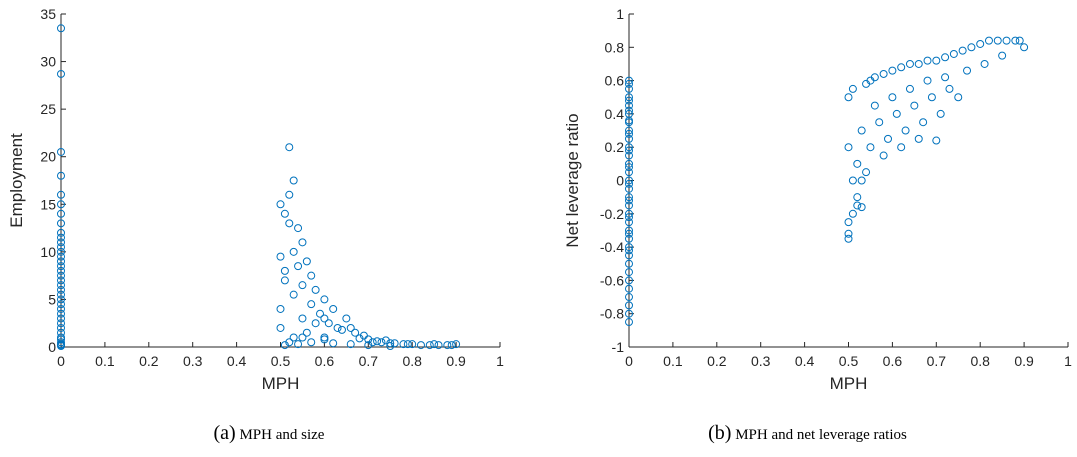  I want to click on chart-a-y-tick-label: 25, so click(48, 109).